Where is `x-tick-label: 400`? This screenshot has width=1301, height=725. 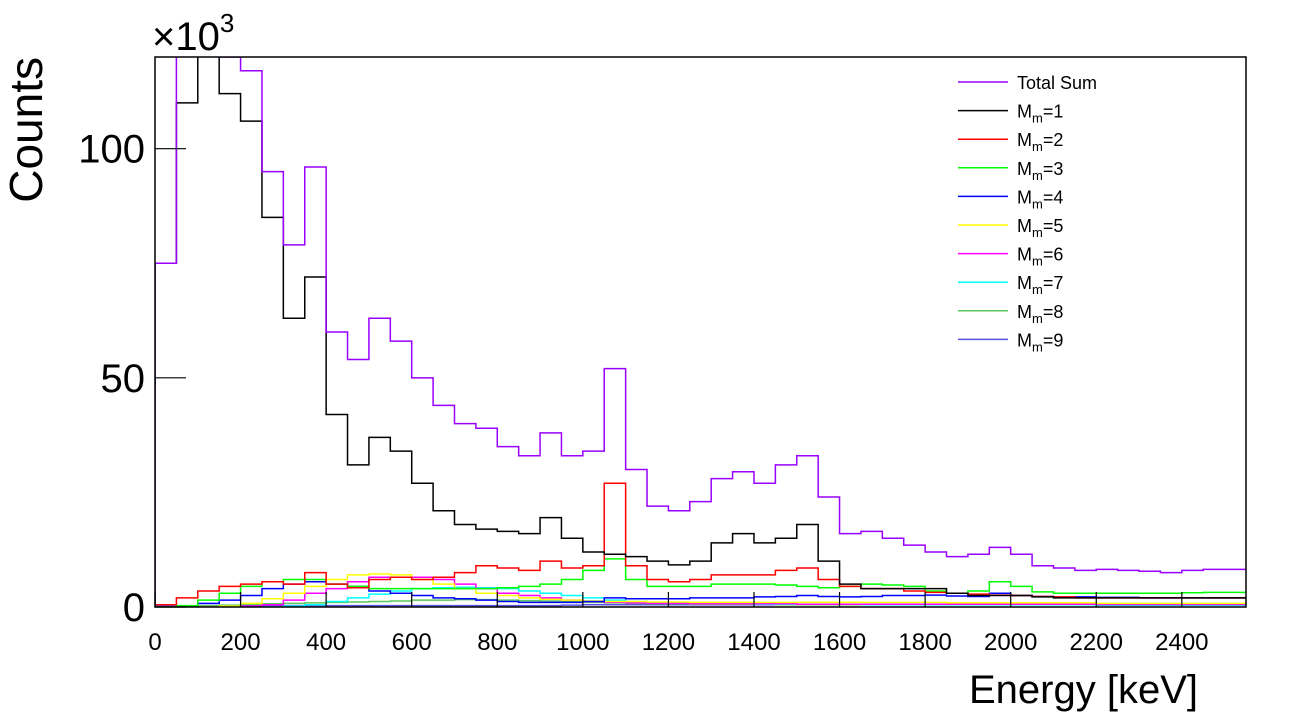
x-tick-label: 400 is located at coordinates (326, 642).